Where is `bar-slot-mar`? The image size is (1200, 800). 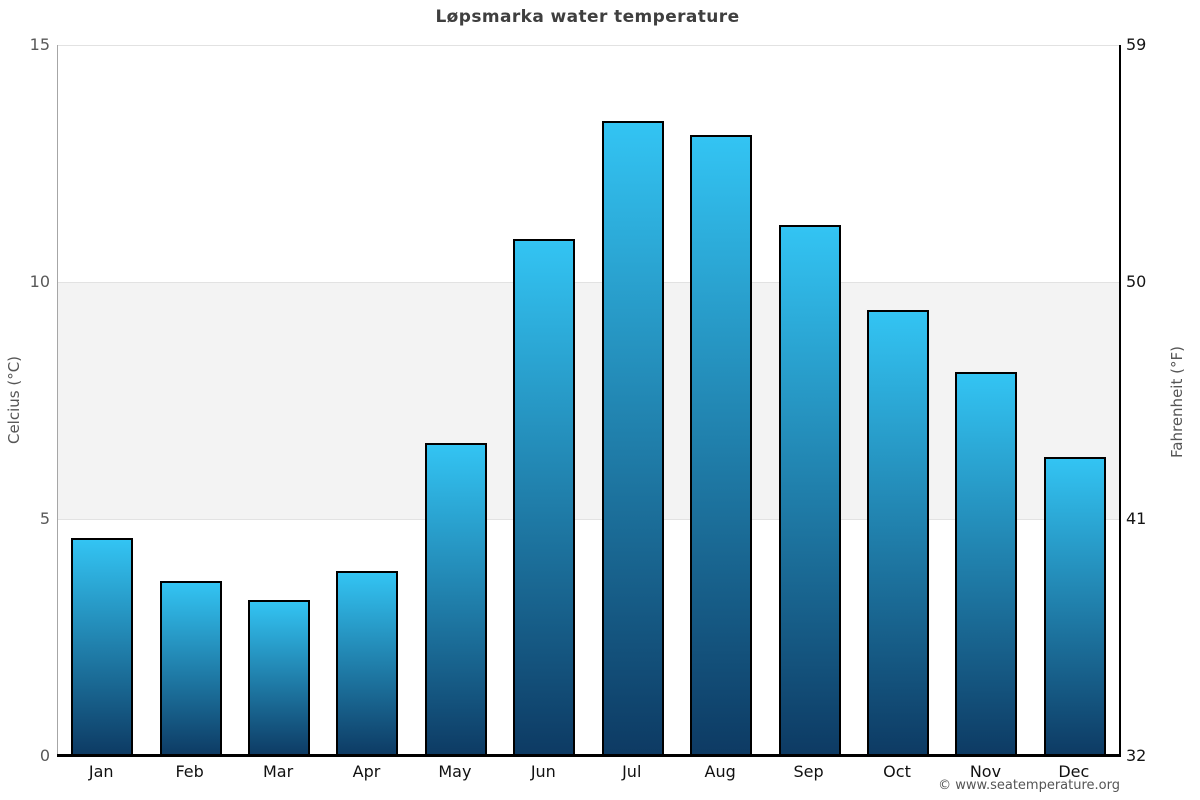 bar-slot-mar is located at coordinates (279, 400).